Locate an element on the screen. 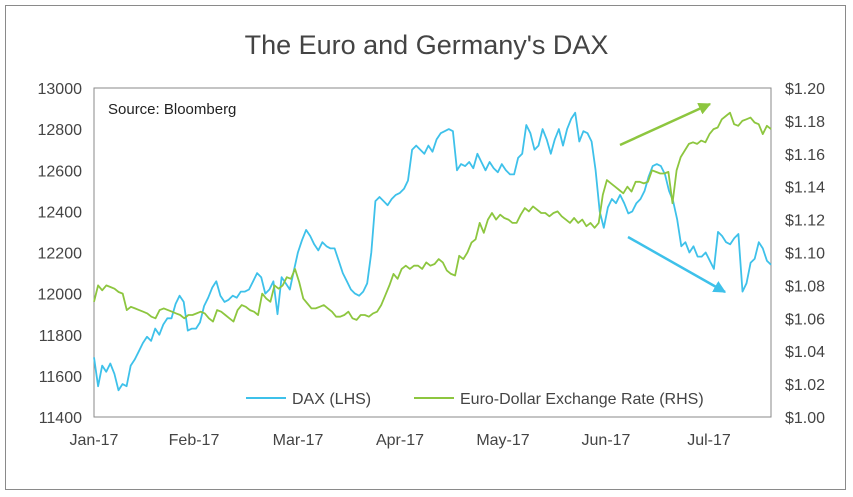  legend-label: Euro-Dollar Exchange Rate (RHS) is located at coordinates (582, 399).